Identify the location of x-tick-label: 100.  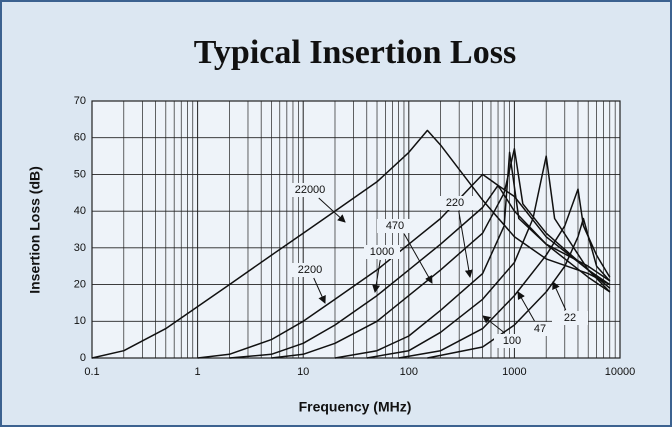
(409, 372).